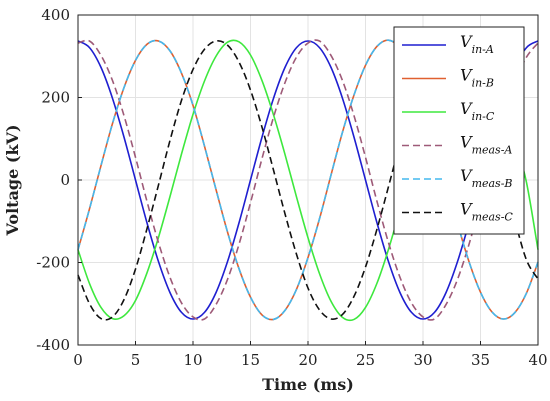 The width and height of the screenshot is (550, 401). I want to click on y-tick-label: -400, so click(53, 345).